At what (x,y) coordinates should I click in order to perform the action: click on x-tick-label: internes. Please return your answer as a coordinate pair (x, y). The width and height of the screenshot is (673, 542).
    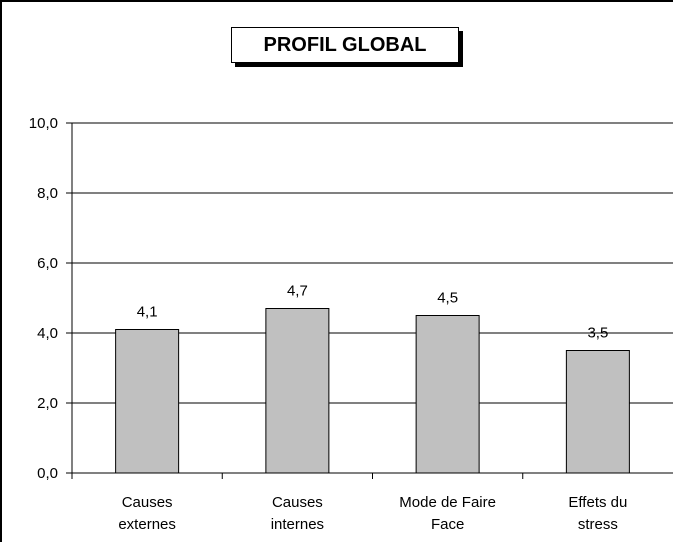
    Looking at the image, I should click on (297, 524).